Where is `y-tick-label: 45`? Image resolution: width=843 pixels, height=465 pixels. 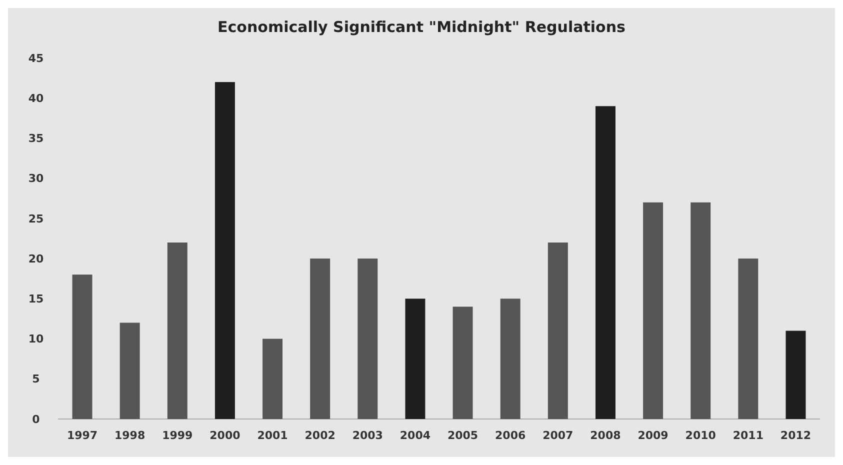 y-tick-label: 45 is located at coordinates (36, 58).